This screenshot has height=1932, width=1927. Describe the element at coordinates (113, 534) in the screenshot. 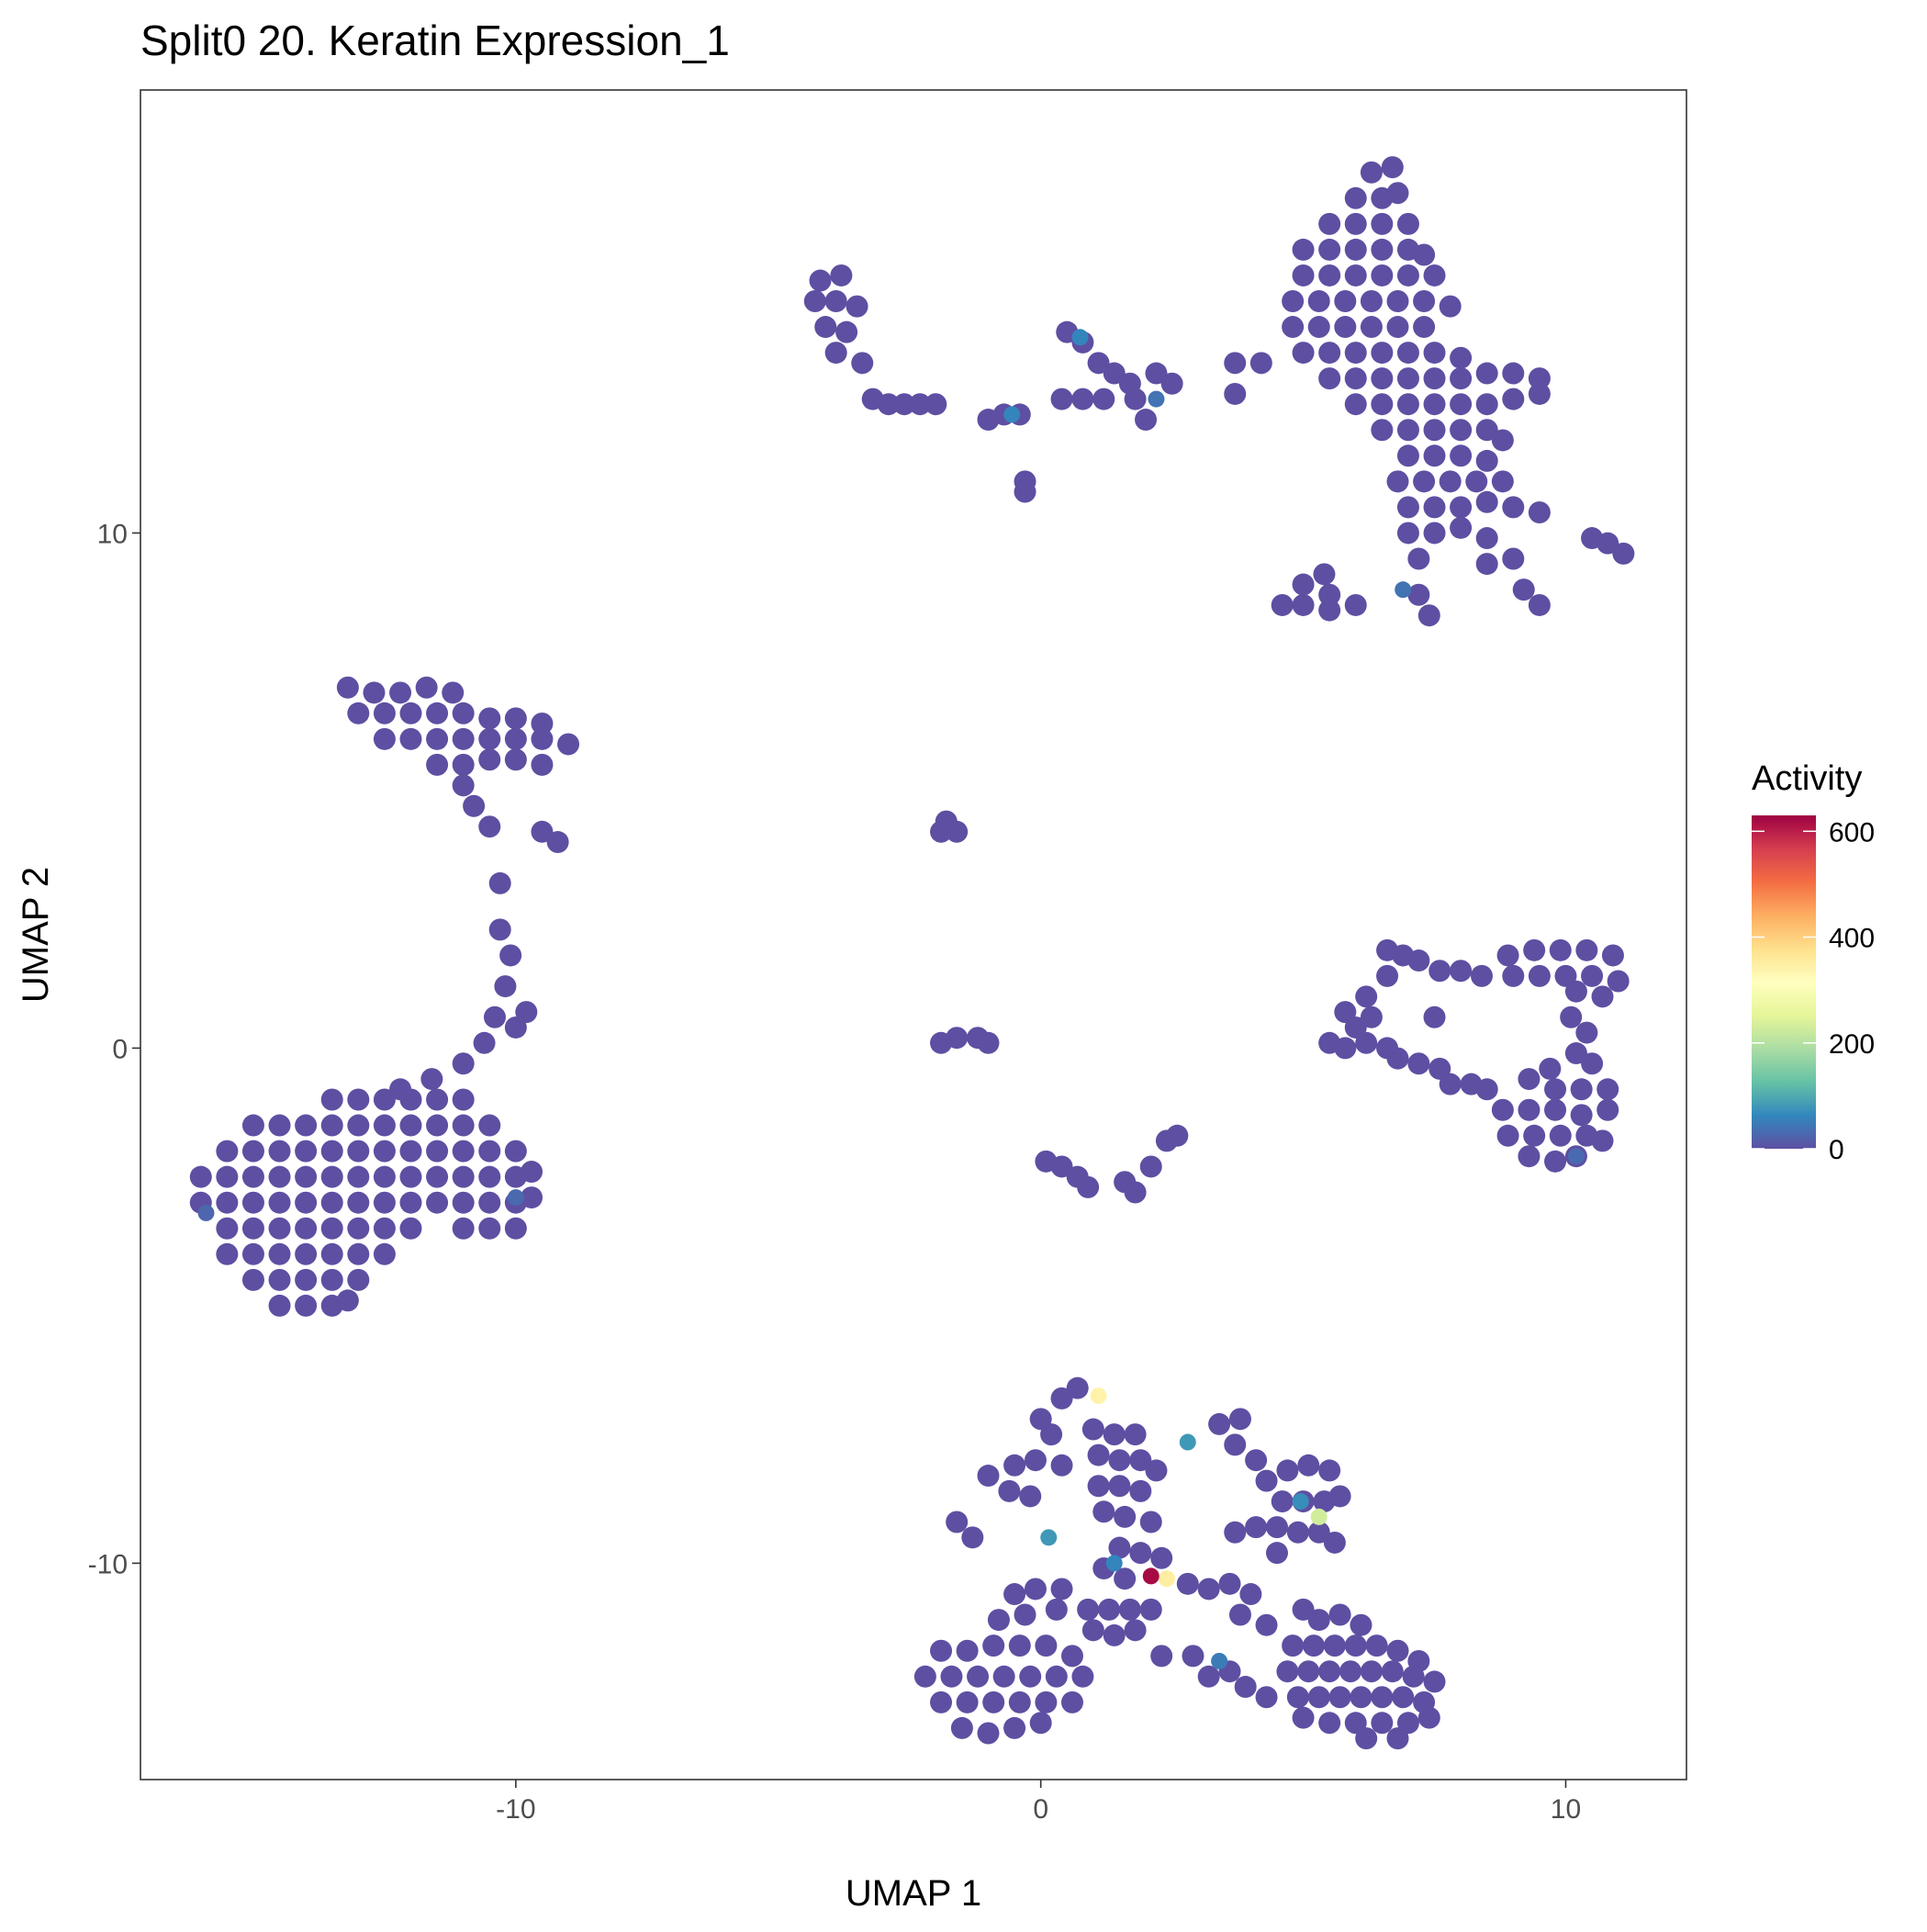

I see `y-tick-label: 10` at that location.